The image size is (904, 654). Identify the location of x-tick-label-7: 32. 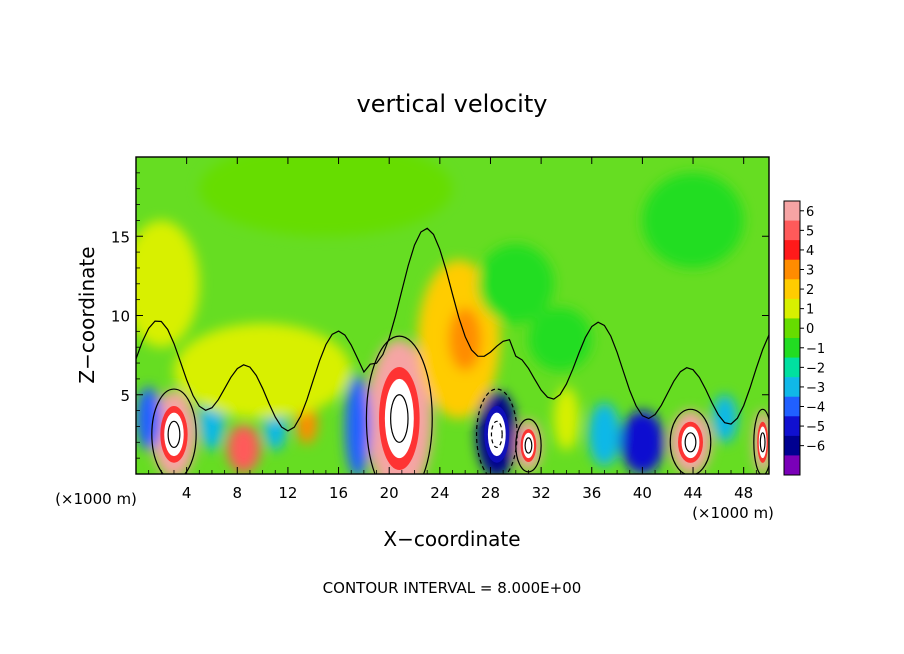
(541, 493).